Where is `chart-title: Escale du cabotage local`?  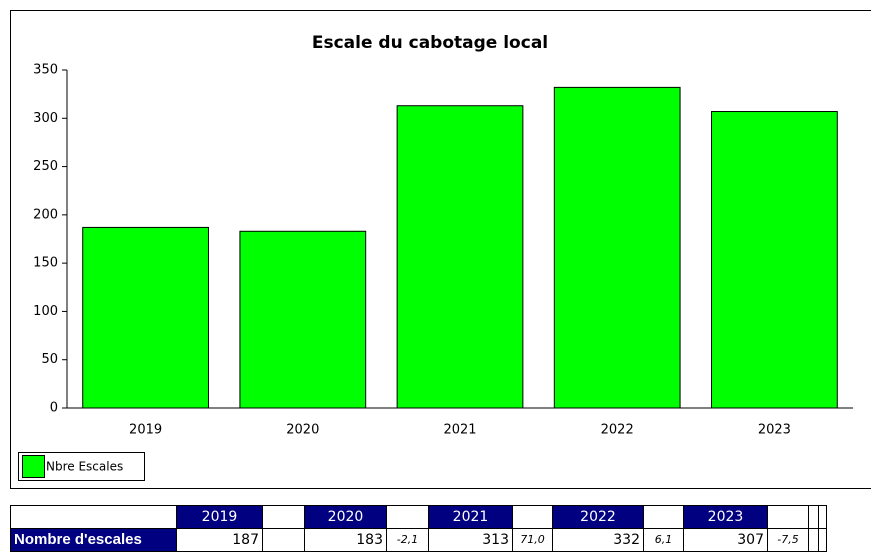 chart-title: Escale du cabotage local is located at coordinates (430, 43).